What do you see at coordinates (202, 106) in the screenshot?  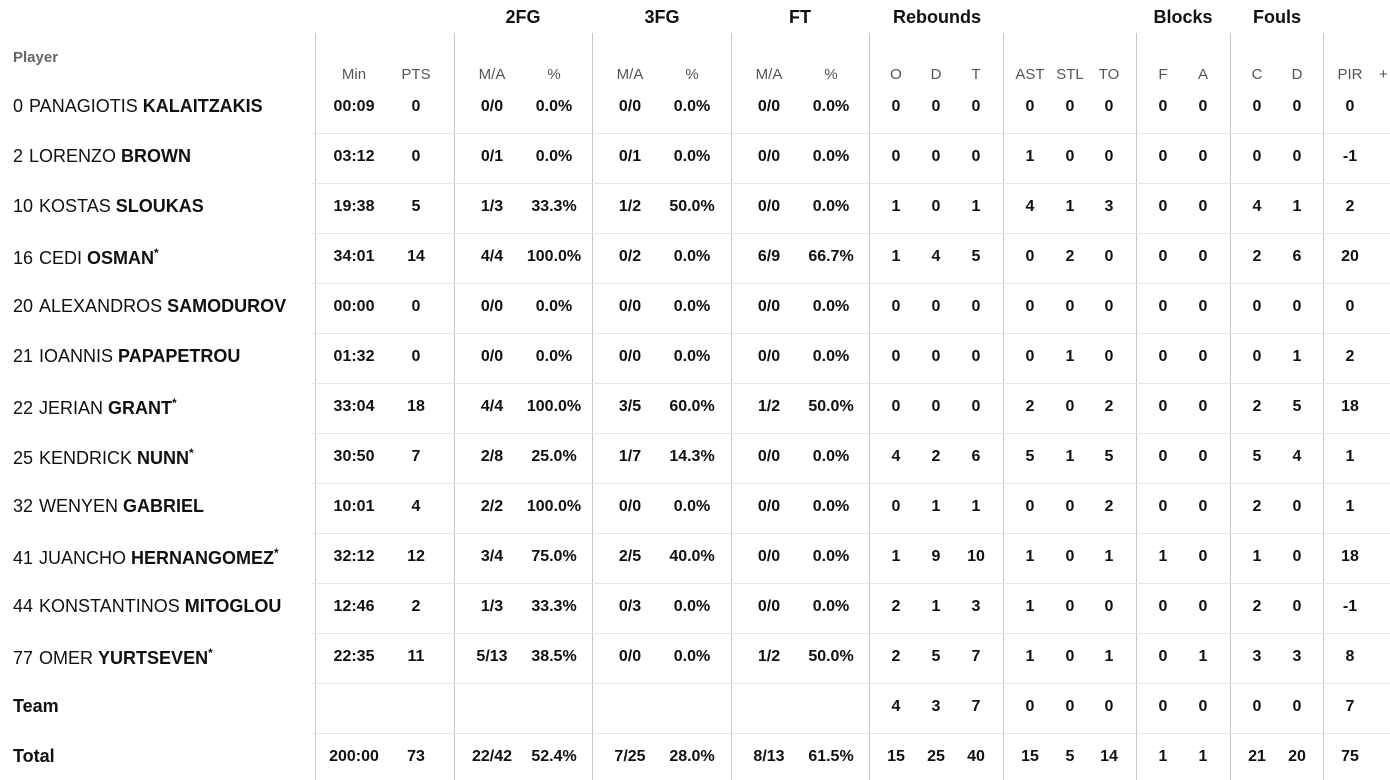 I see `player-last-name: KALAITZAKIS` at bounding box center [202, 106].